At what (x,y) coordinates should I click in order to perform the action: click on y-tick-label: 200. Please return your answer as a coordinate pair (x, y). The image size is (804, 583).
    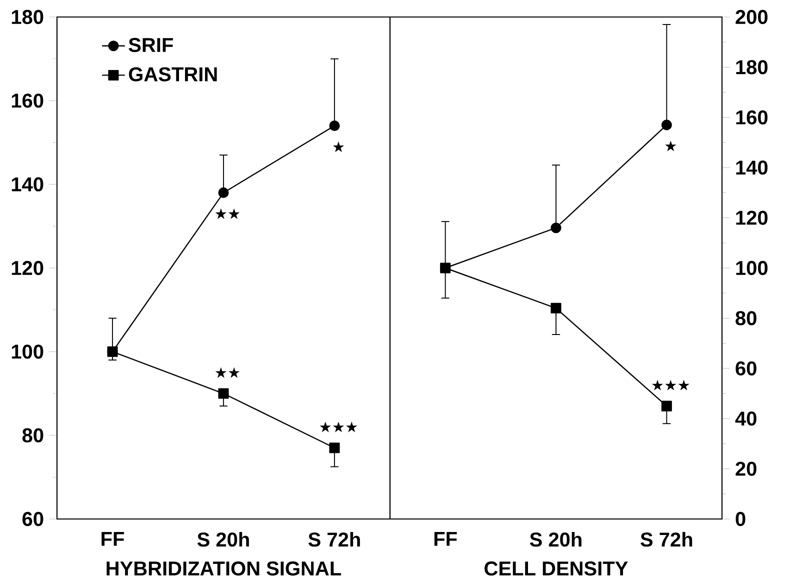
    Looking at the image, I should click on (752, 17).